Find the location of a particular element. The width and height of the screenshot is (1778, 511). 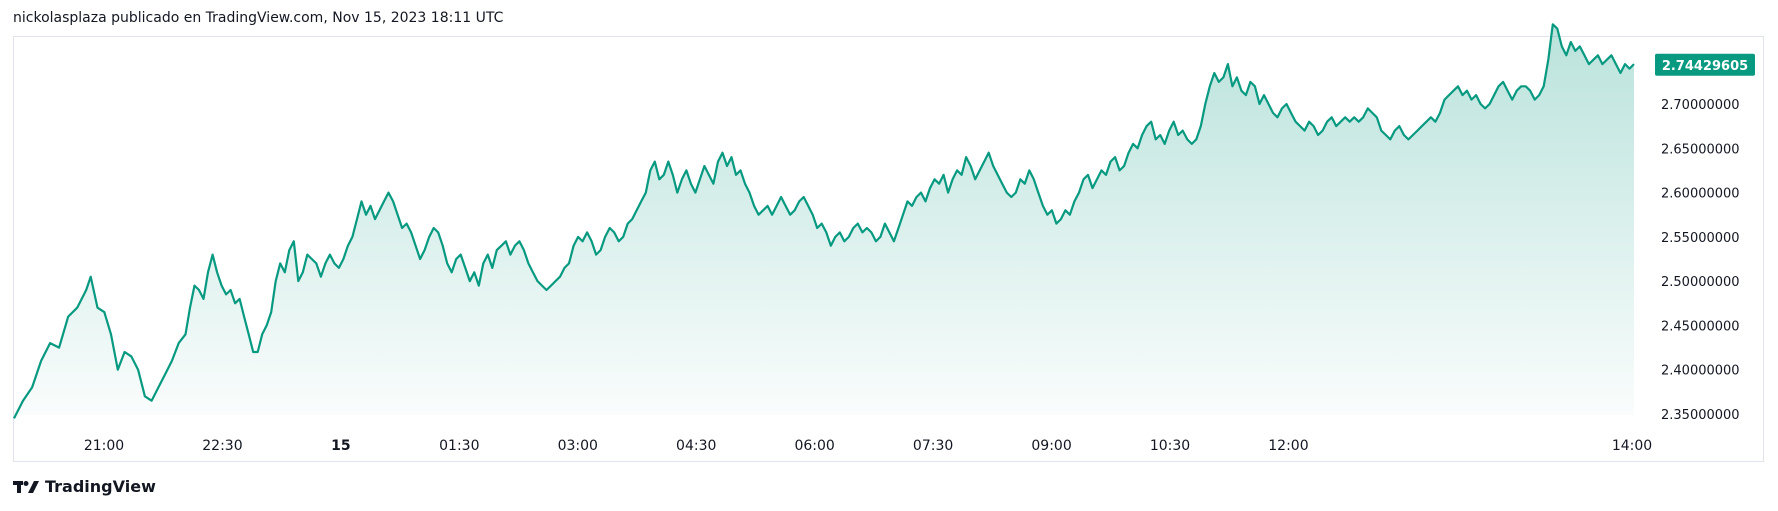

x-tick-label: 21:00 is located at coordinates (104, 446).